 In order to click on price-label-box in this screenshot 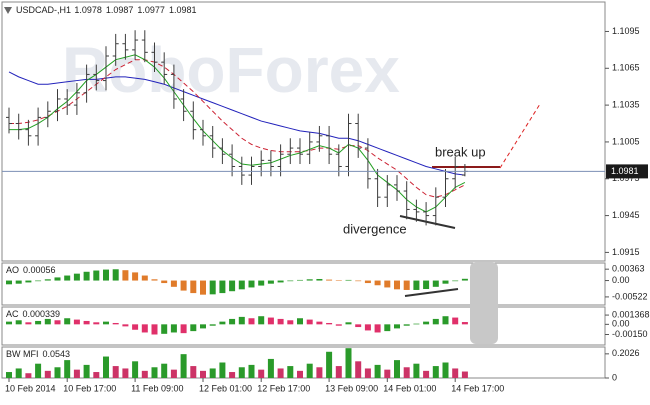, I will do `click(627, 171)`.